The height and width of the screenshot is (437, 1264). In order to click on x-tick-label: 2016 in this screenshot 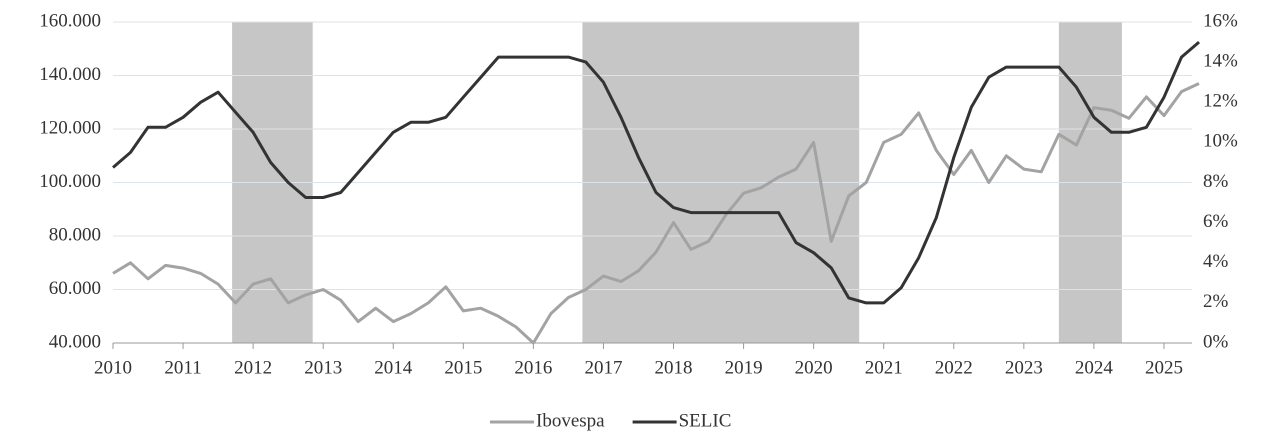, I will do `click(533, 367)`.